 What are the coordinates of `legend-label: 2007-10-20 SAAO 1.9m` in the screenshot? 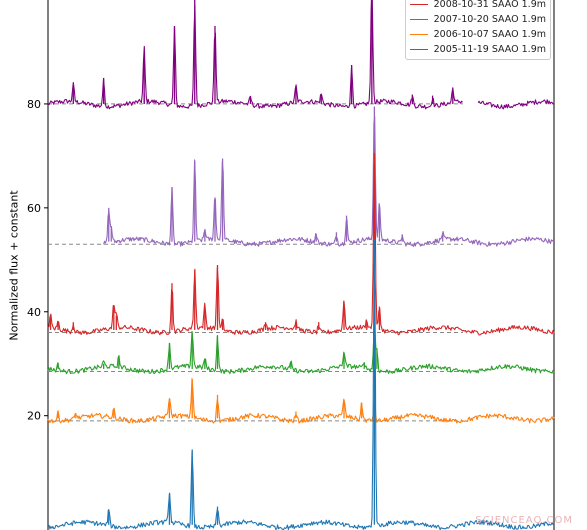 It's located at (489, 19).